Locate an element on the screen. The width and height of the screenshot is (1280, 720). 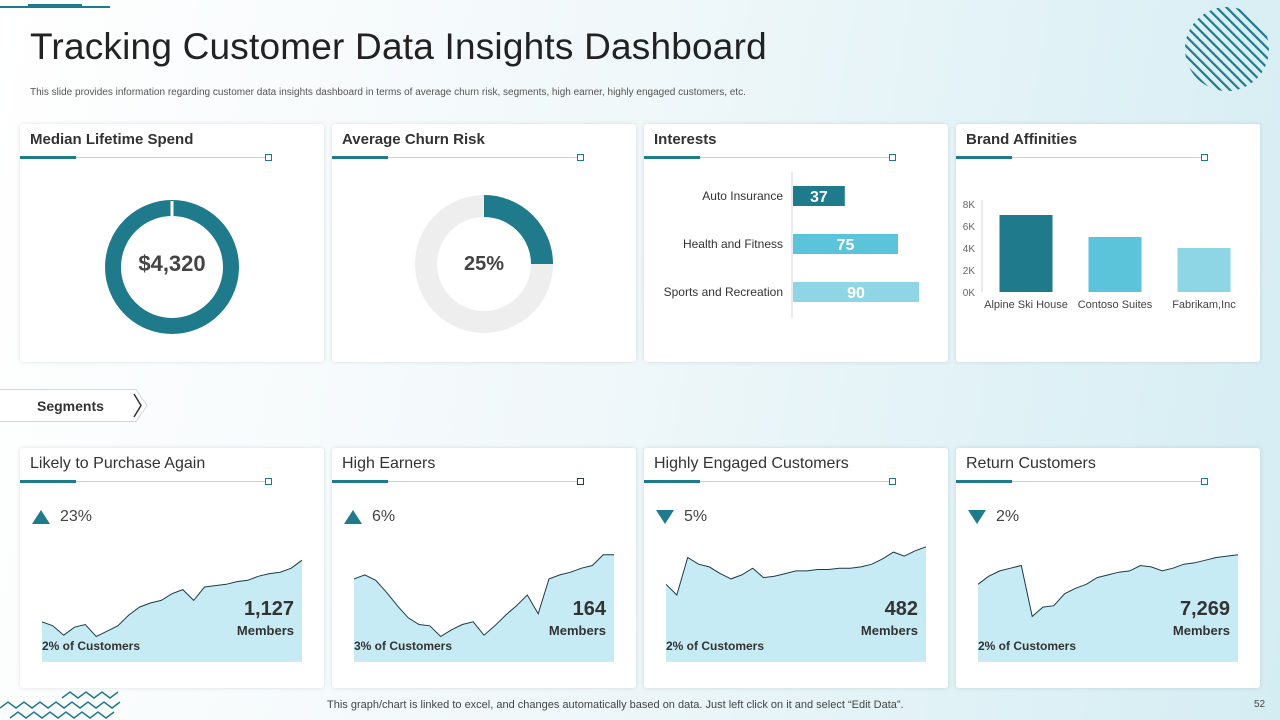
segments-tab is located at coordinates (74, 405).